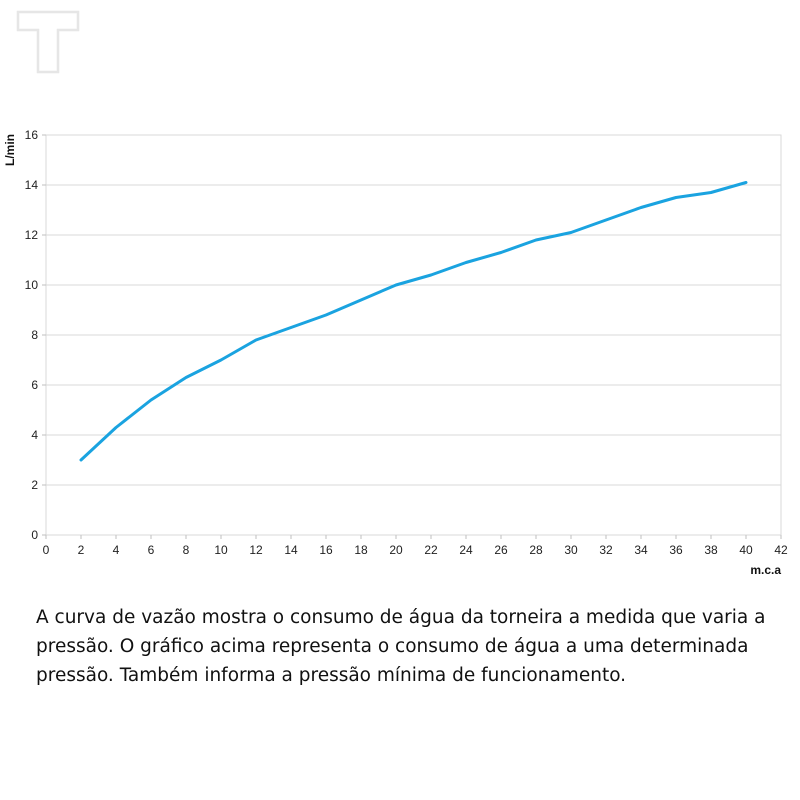  Describe the element at coordinates (48, 42) in the screenshot. I see `t-logo-icon` at that location.